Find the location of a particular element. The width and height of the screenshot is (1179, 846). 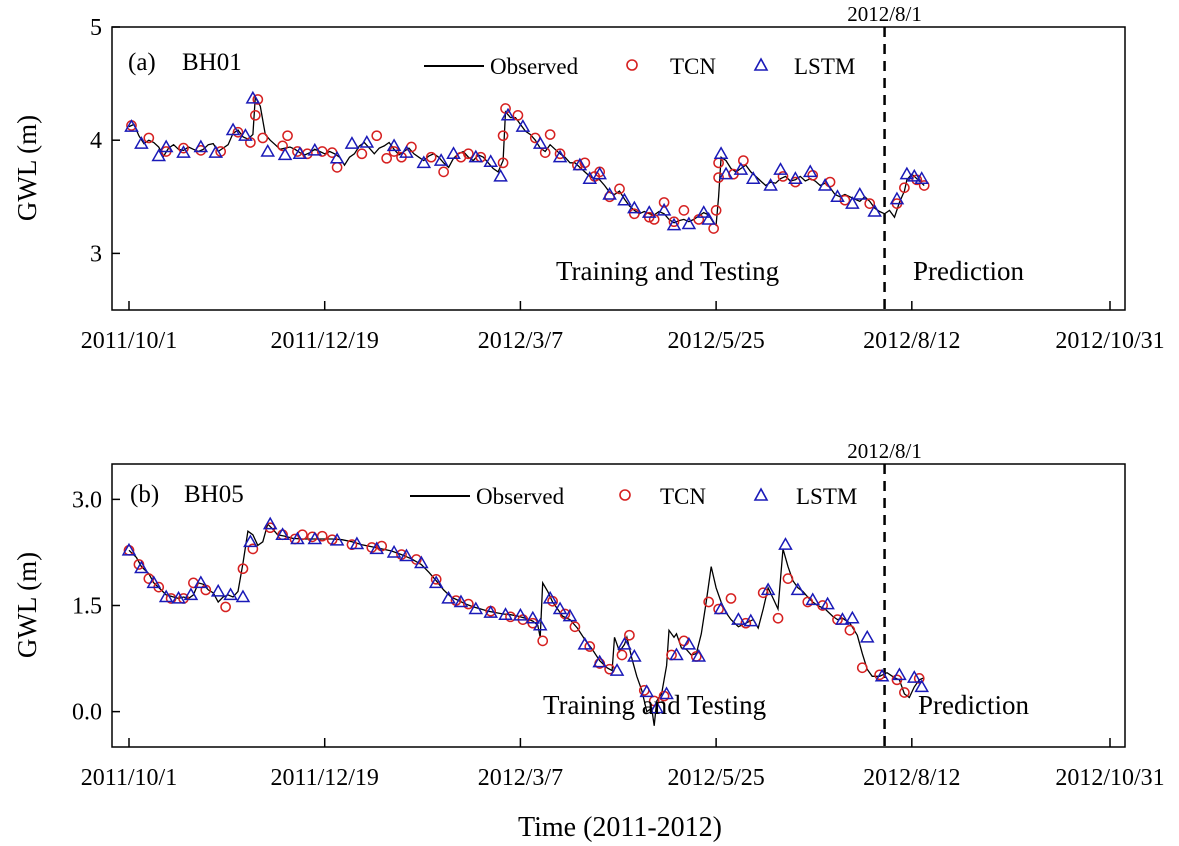

y-tick-label: 0.0 is located at coordinates (87, 713).